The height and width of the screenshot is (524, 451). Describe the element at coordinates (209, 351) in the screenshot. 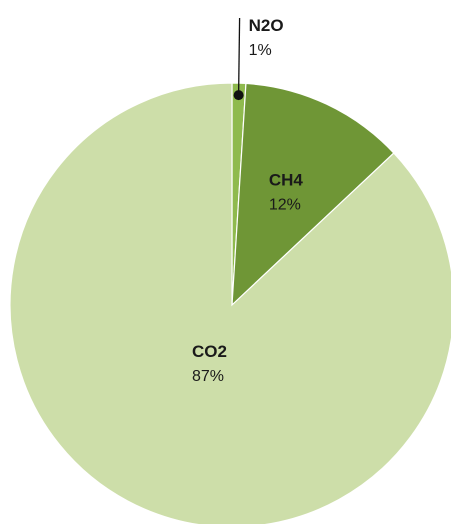

I see `slice-label-co2: CO2` at that location.